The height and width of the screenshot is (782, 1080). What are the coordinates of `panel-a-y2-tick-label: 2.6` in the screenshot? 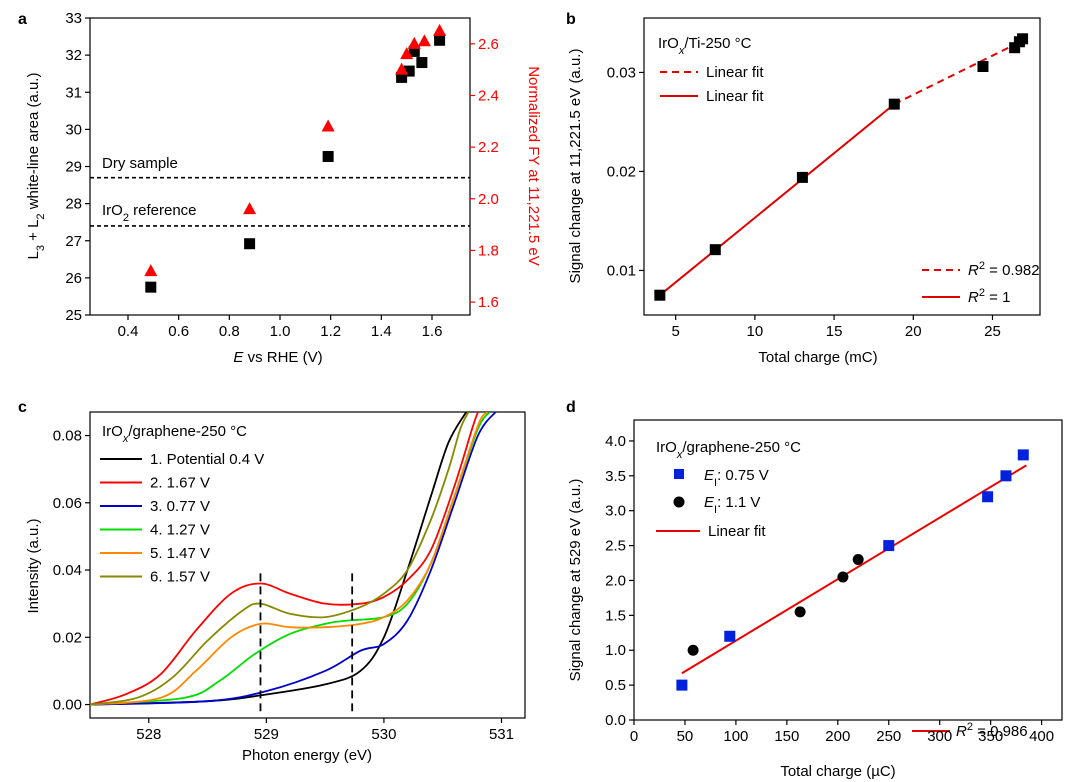 It's located at (488, 44).